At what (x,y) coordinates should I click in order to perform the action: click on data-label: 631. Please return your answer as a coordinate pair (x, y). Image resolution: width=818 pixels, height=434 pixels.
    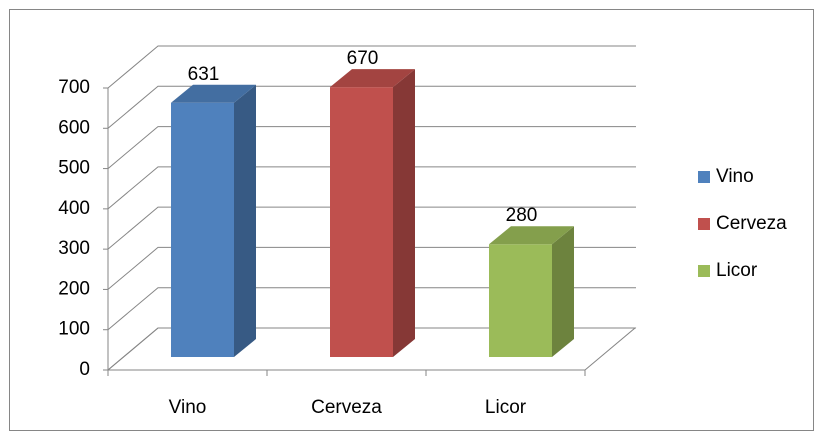
    Looking at the image, I should click on (204, 74).